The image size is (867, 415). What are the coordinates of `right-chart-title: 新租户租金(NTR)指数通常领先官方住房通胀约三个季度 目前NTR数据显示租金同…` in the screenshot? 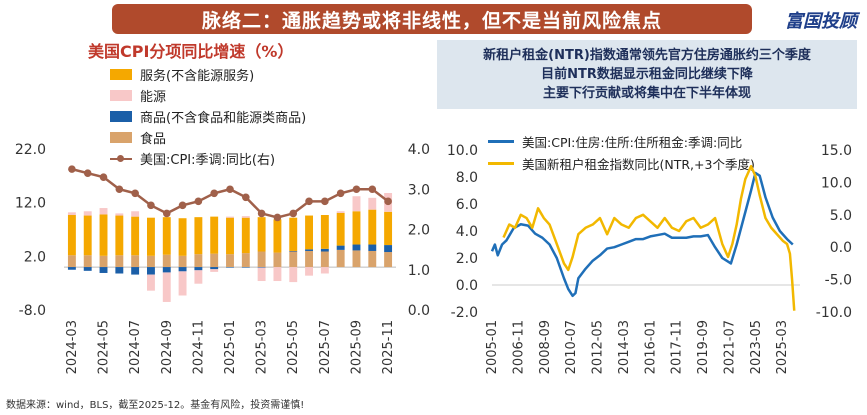 It's located at (647, 74).